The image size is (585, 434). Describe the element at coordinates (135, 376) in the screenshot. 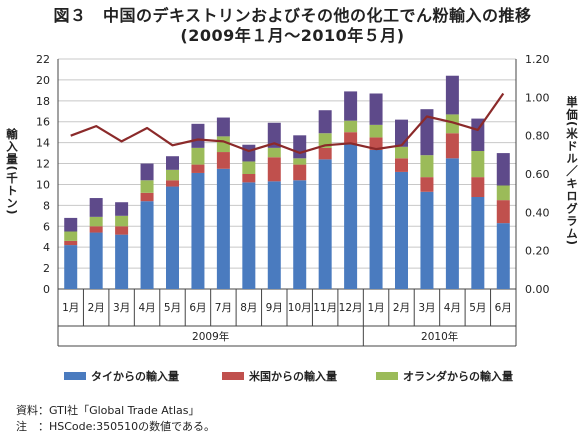

I see `legend-label-thai: タイからの輸入量` at that location.